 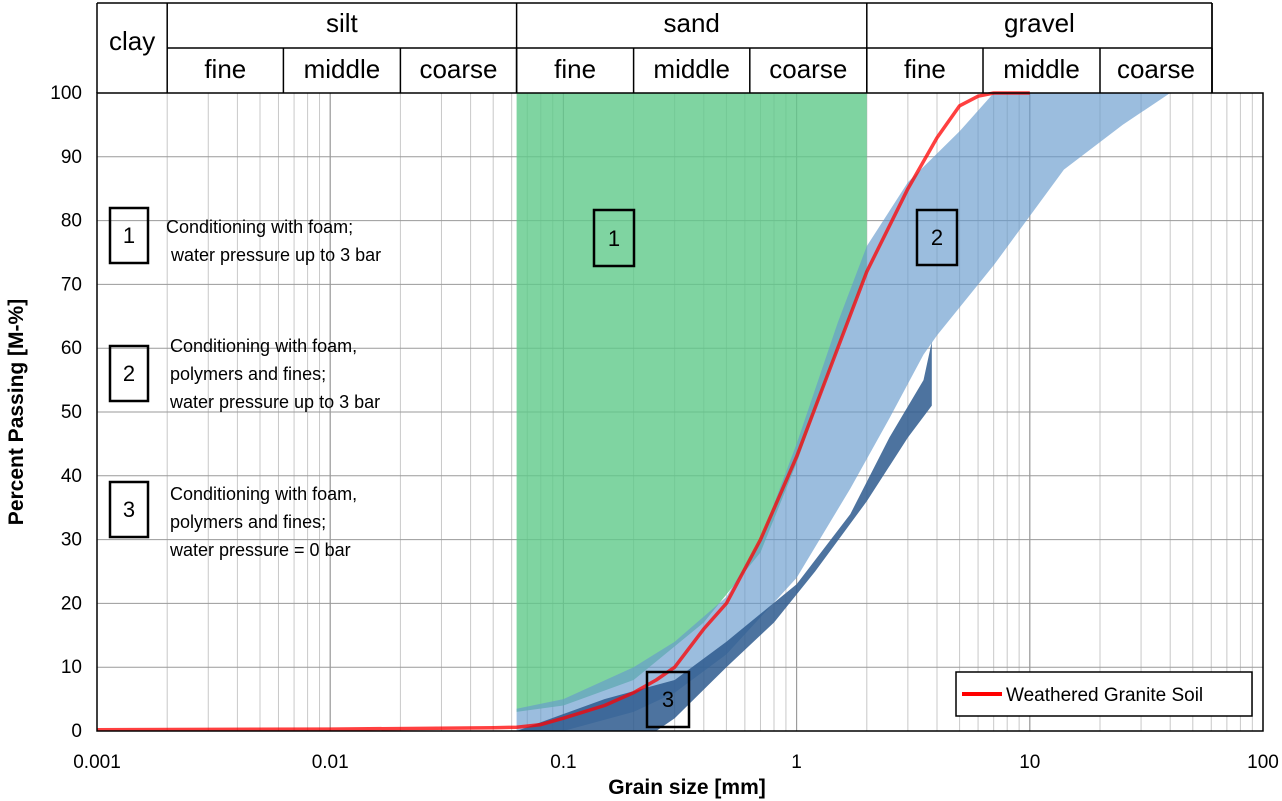 What do you see at coordinates (687, 787) in the screenshot?
I see `x-axis-title: Grain size [mm]` at bounding box center [687, 787].